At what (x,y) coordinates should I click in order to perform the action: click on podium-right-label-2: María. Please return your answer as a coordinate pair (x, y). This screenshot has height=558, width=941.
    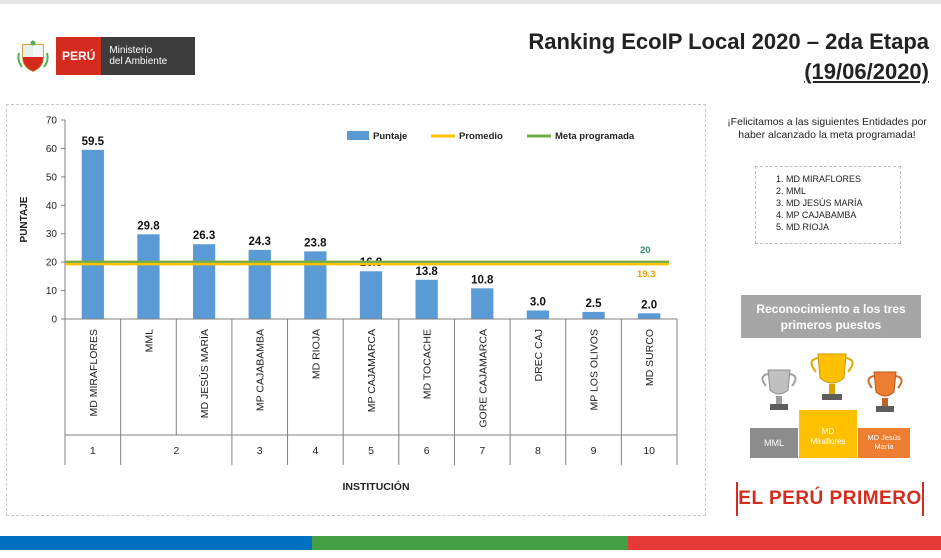
    Looking at the image, I should click on (884, 446).